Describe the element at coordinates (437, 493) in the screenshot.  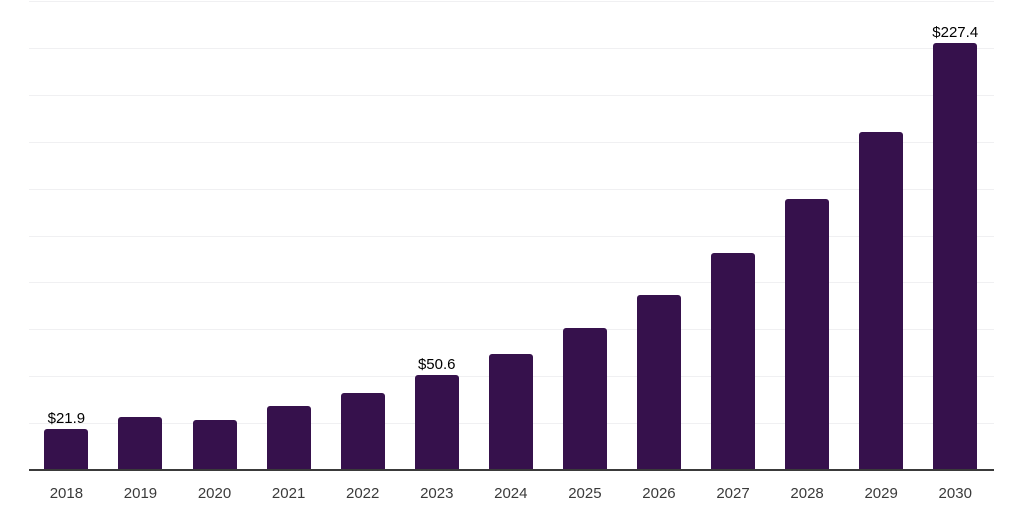
I see `x-tick-label: 2023` at that location.